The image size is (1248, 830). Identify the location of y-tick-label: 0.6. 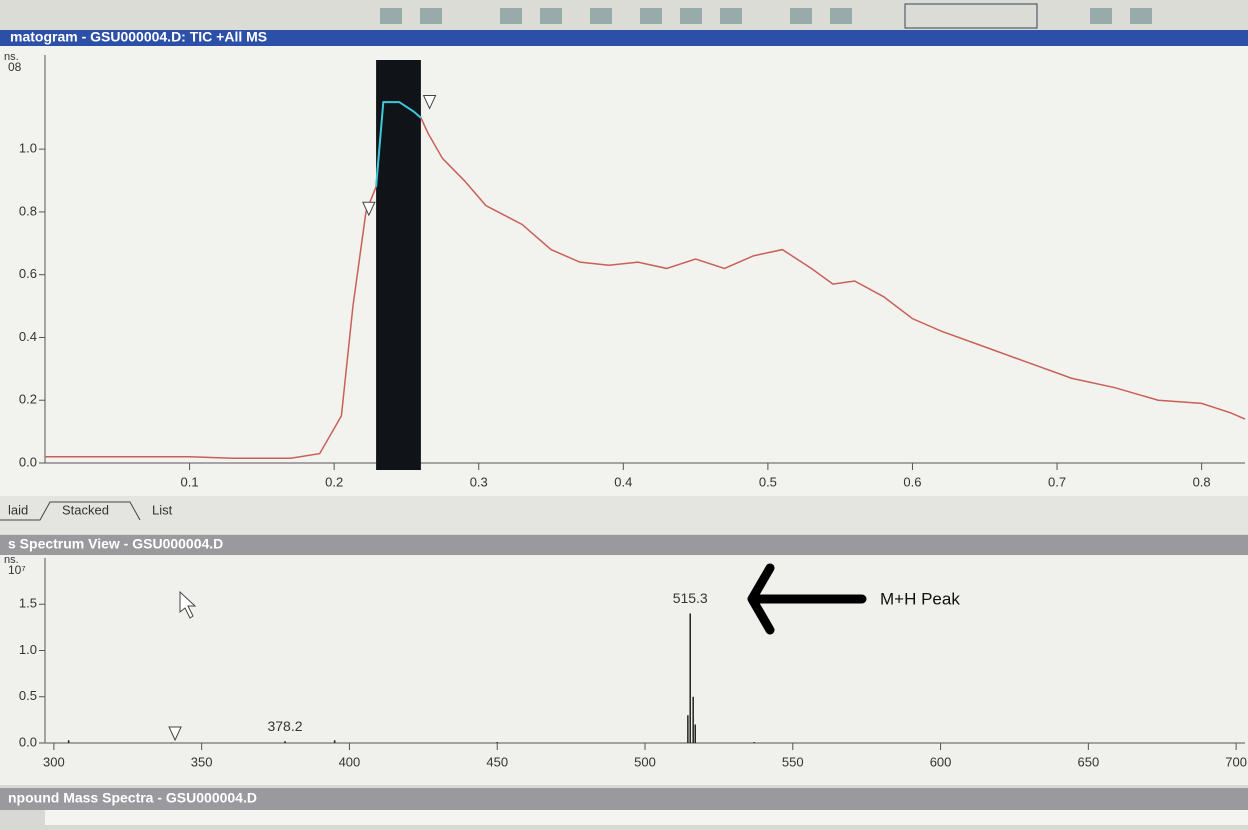
(28, 273).